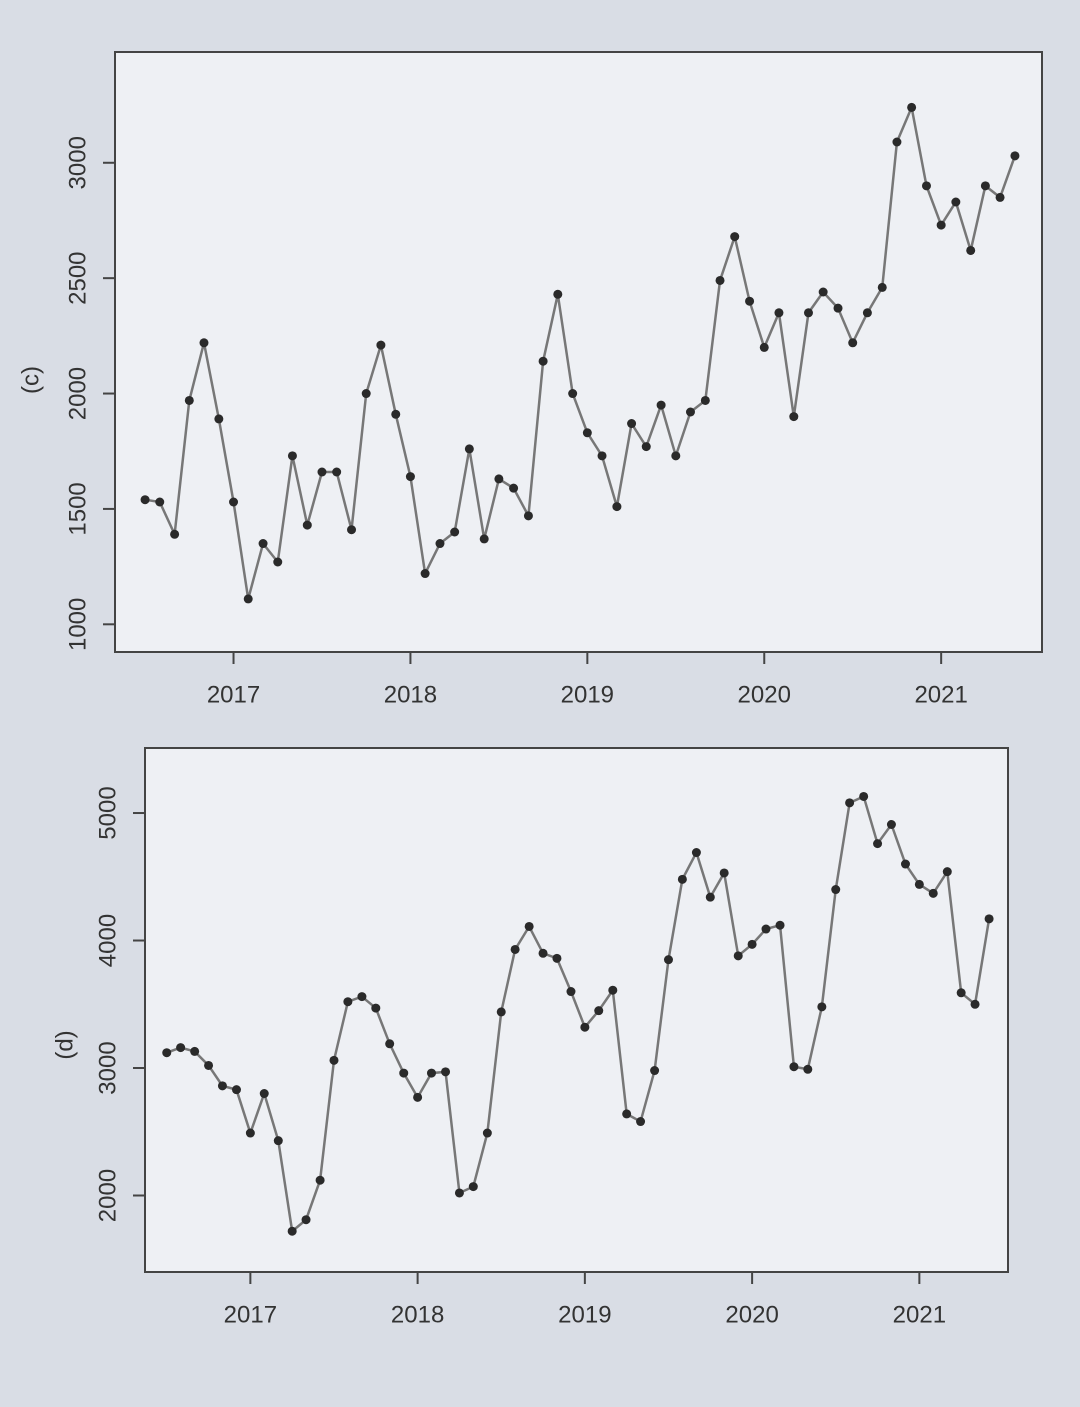  What do you see at coordinates (107, 940) in the screenshot?
I see `y-tick-label: 4000` at bounding box center [107, 940].